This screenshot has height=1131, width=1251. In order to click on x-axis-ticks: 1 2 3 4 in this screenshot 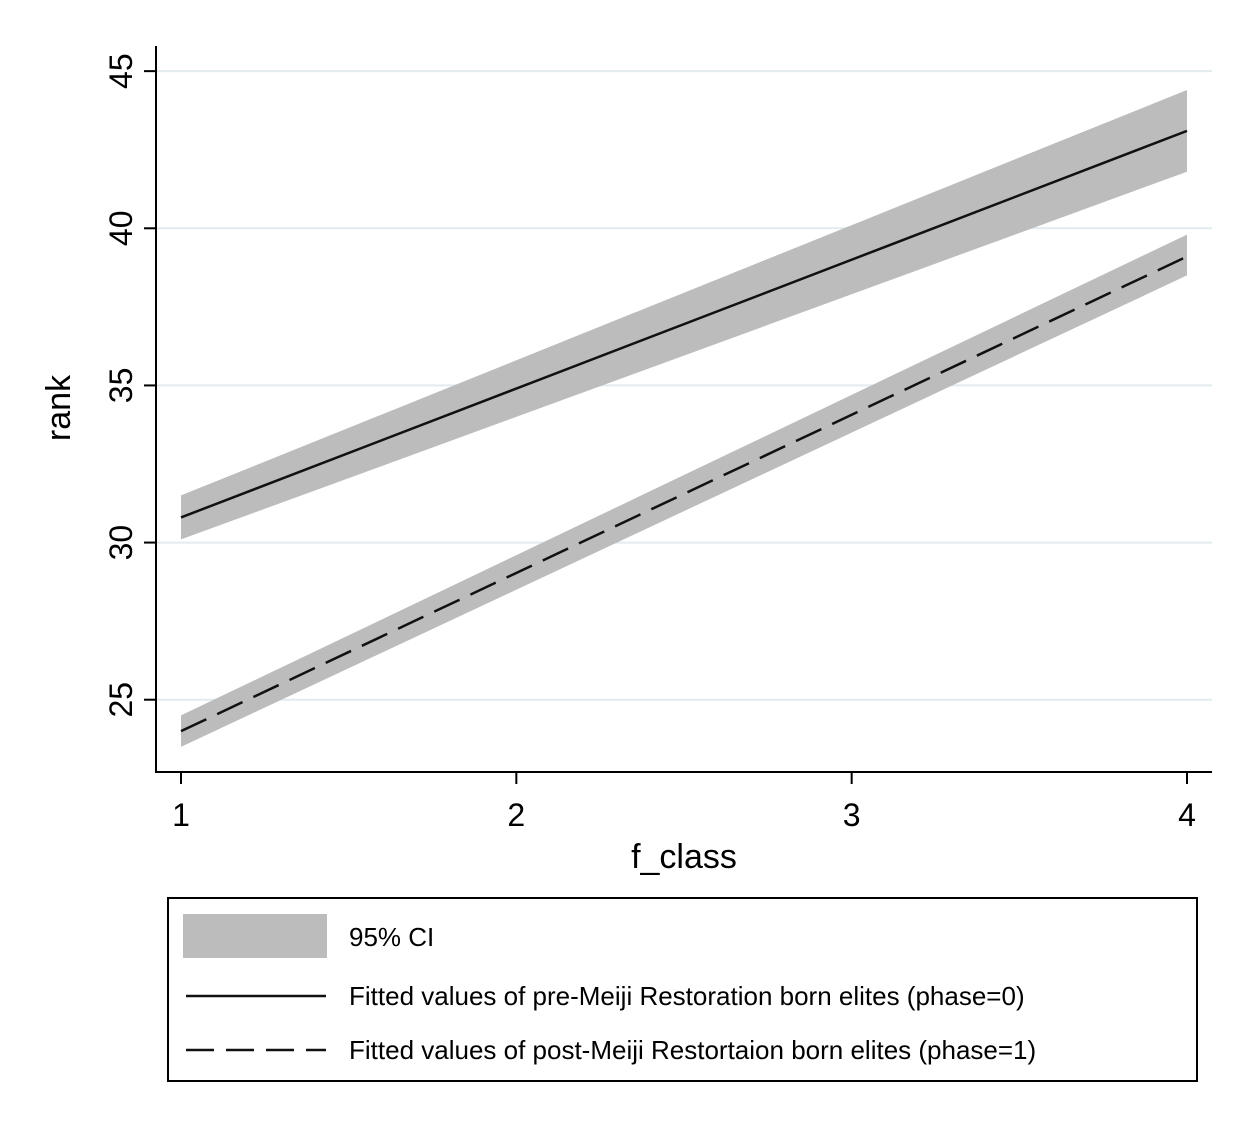, I will do `click(684, 802)`.